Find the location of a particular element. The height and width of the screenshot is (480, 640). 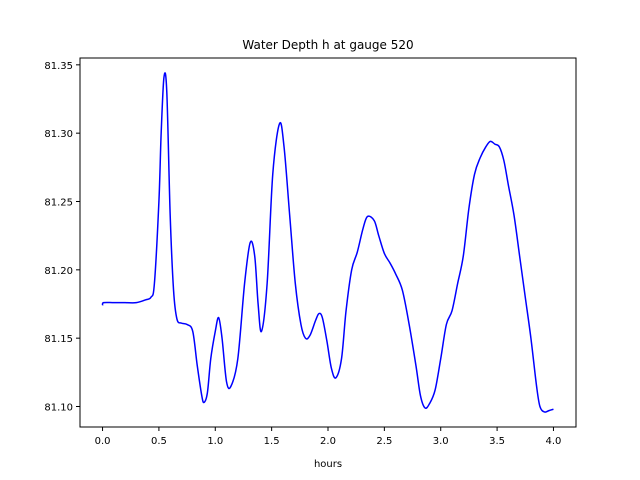

x-tick-label: 2.5 is located at coordinates (384, 441).